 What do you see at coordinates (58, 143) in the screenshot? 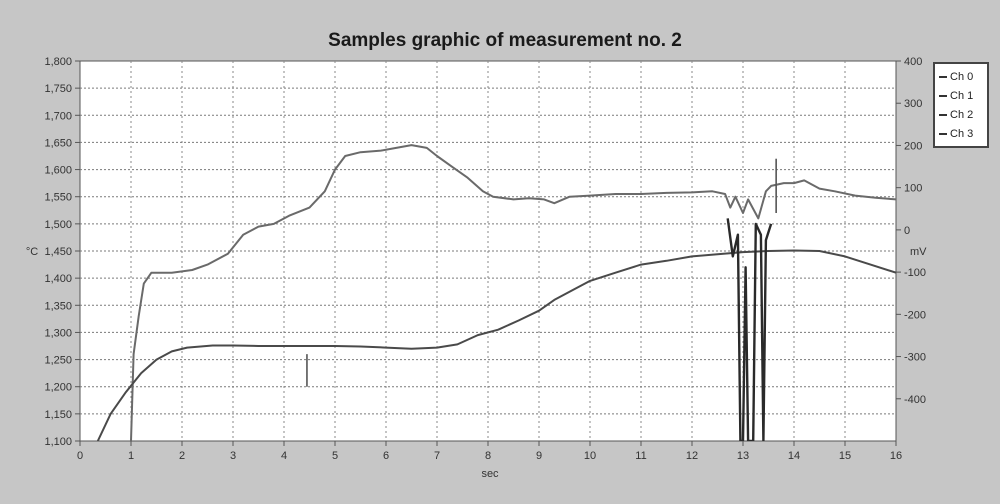
I see `y-left-tick-label: 1,650` at bounding box center [58, 143].